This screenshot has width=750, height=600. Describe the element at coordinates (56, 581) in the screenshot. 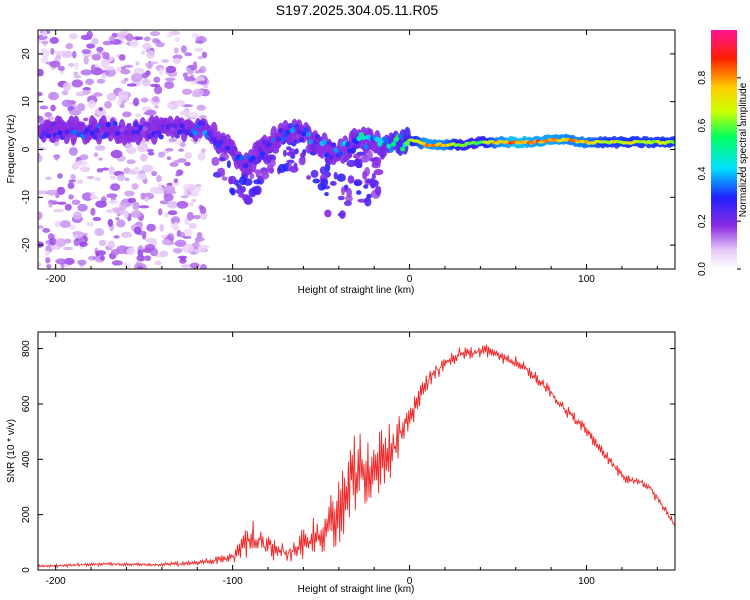

I see `x-tick-label: -200` at that location.